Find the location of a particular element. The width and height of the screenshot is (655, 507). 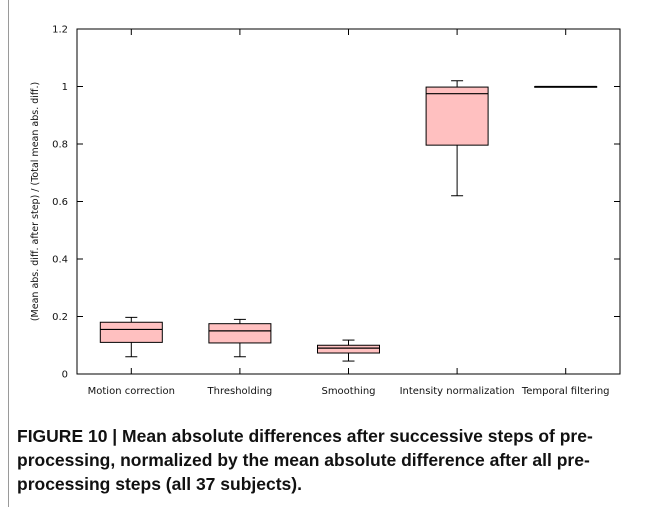

x-tick-label: Intensity normalization is located at coordinates (457, 391).